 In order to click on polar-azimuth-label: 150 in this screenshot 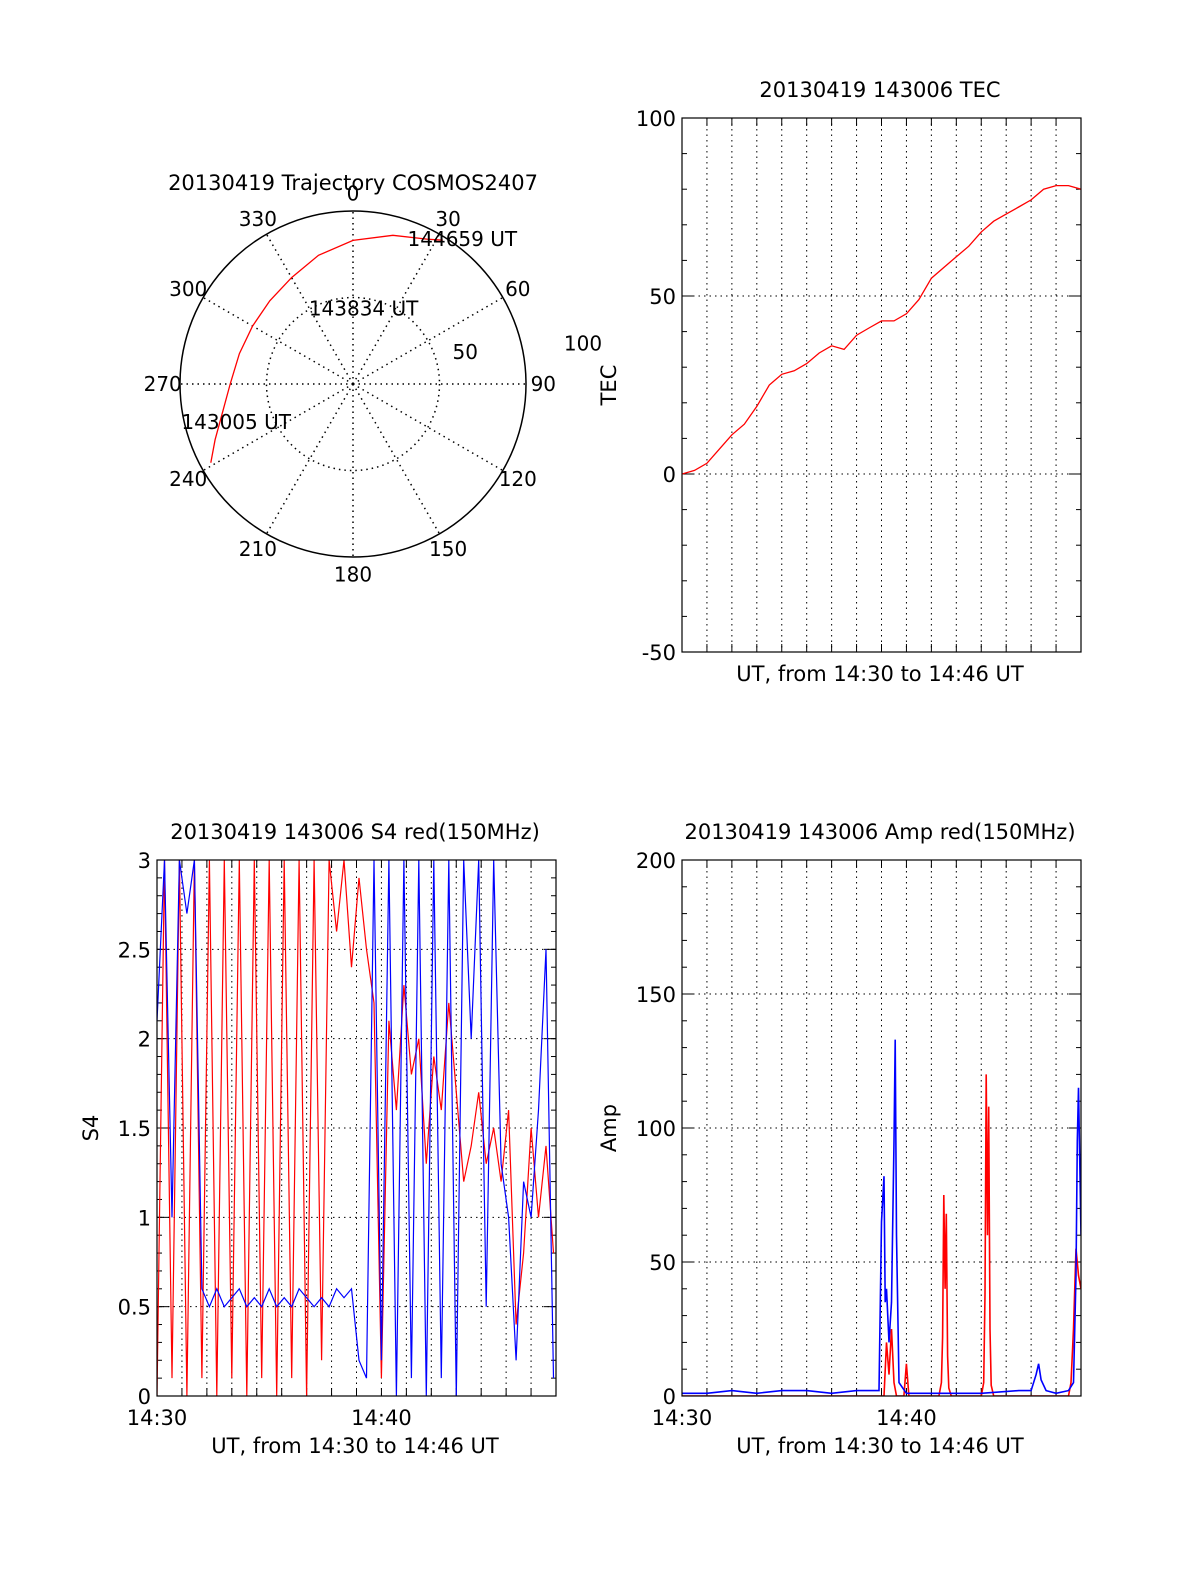, I will do `click(448, 549)`.